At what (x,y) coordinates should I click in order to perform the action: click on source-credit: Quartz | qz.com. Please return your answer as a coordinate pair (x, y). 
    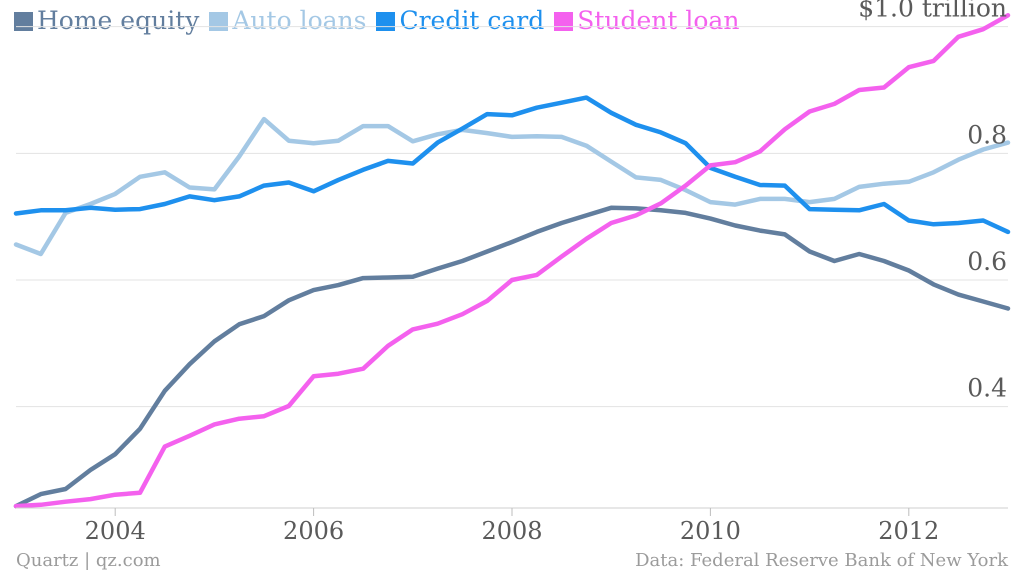
    Looking at the image, I should click on (88, 560).